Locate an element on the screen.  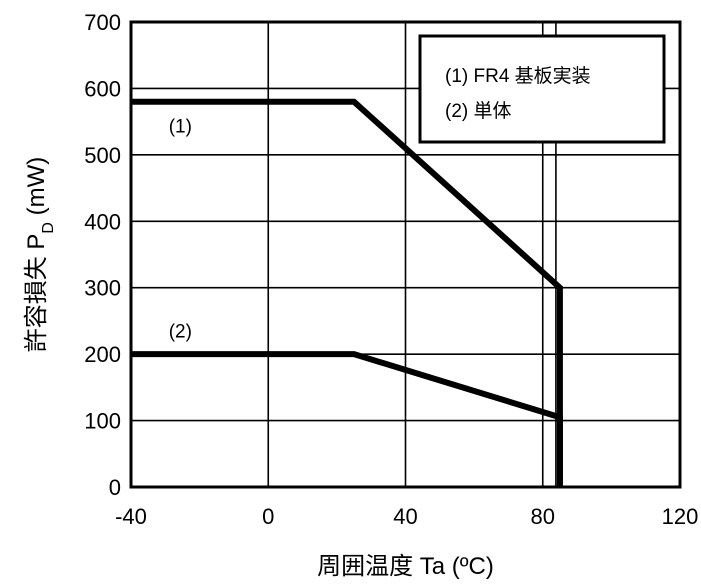
y-tick-label: 600 is located at coordinates (102, 88).